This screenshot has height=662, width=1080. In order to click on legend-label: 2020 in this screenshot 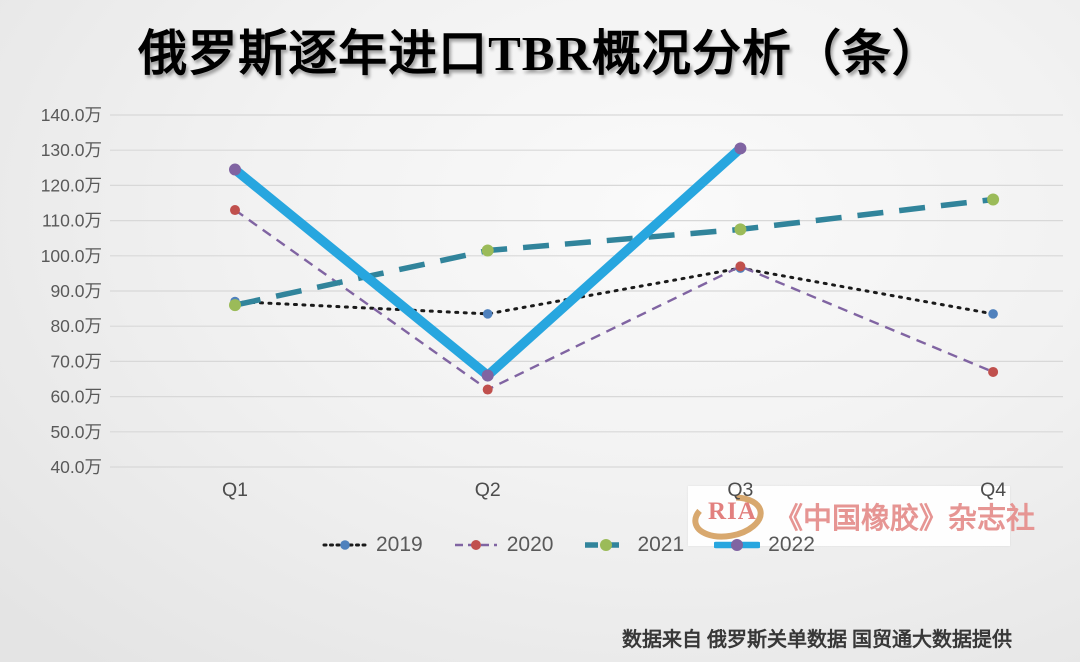, I will do `click(530, 544)`.